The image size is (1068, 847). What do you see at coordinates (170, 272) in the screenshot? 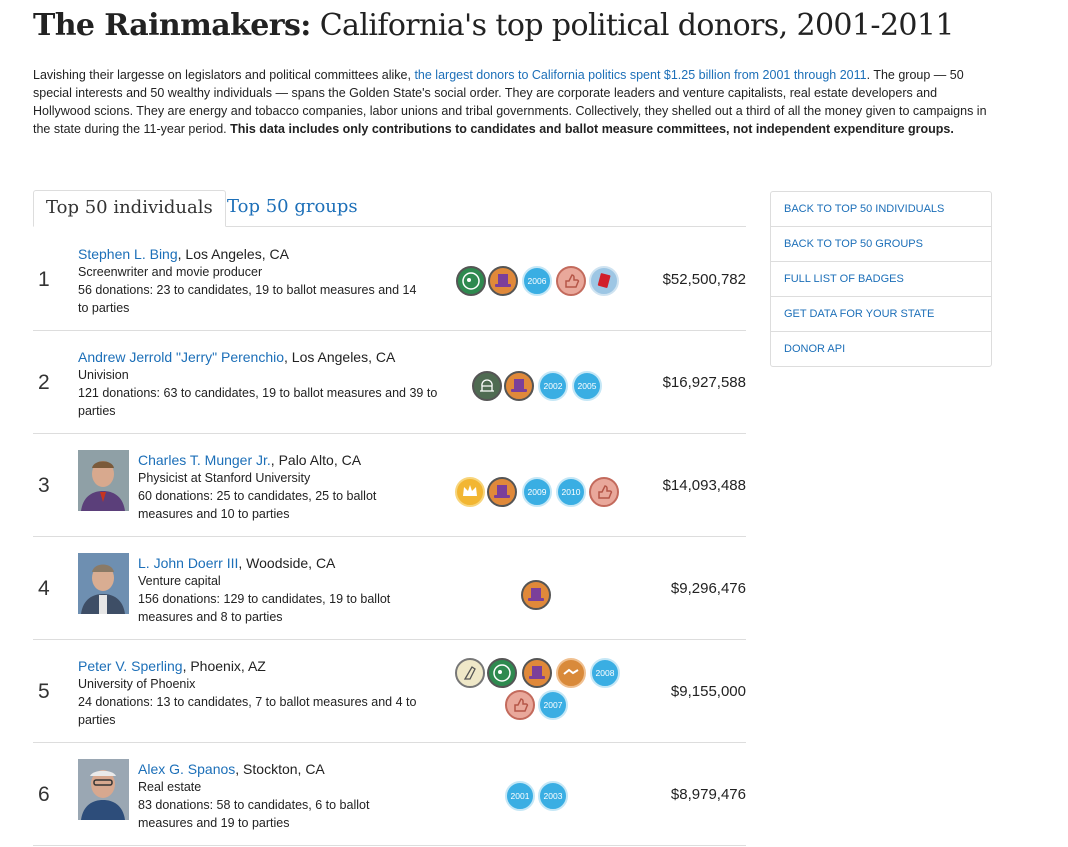
I see `donor-occupation: Screenwriter and movie producer` at bounding box center [170, 272].